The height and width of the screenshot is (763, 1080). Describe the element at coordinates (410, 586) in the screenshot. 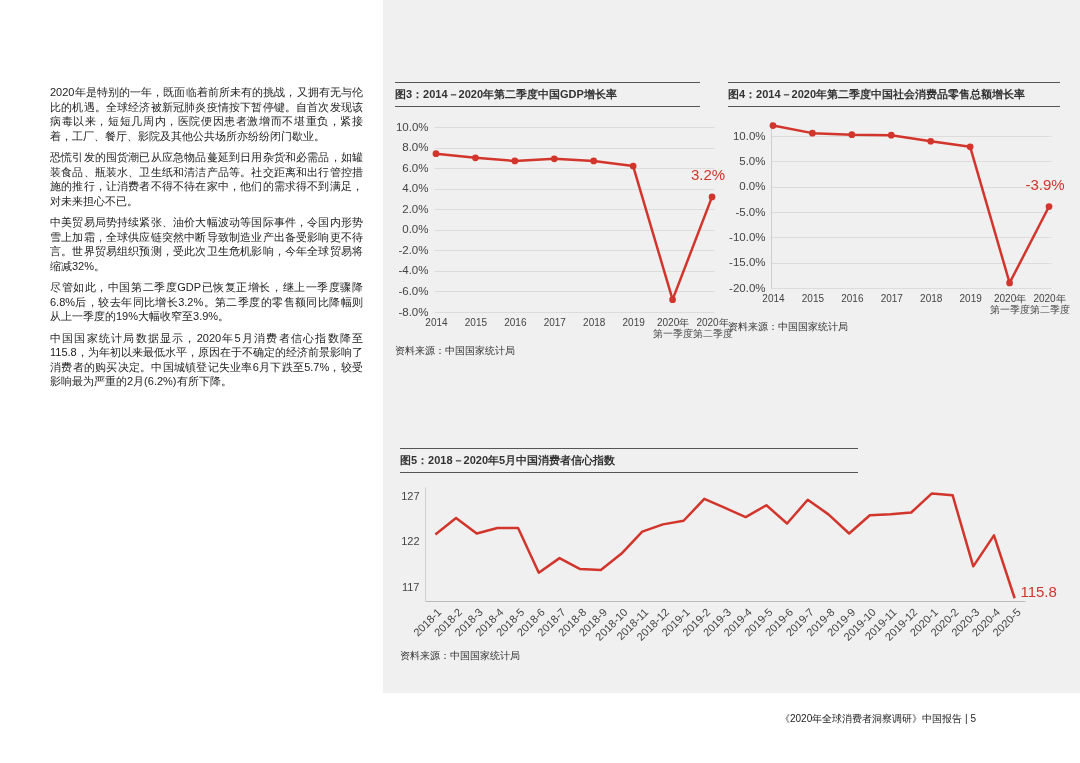

I see `y-tick-label: 117` at that location.